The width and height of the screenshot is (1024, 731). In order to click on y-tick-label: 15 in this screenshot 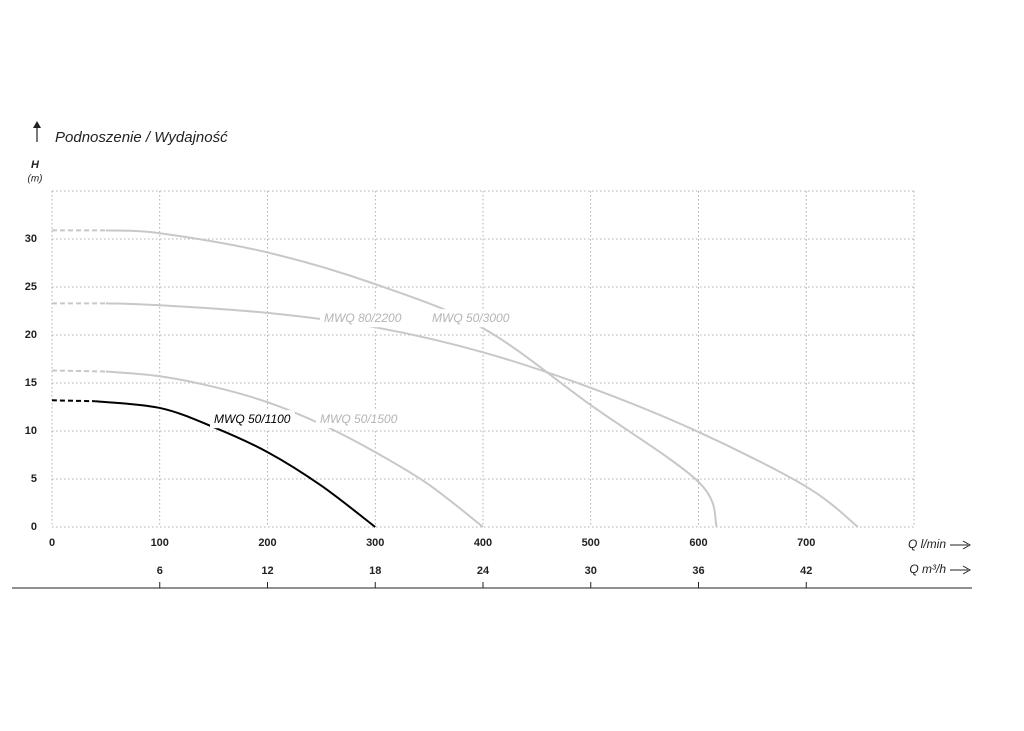, I will do `click(31, 383)`.